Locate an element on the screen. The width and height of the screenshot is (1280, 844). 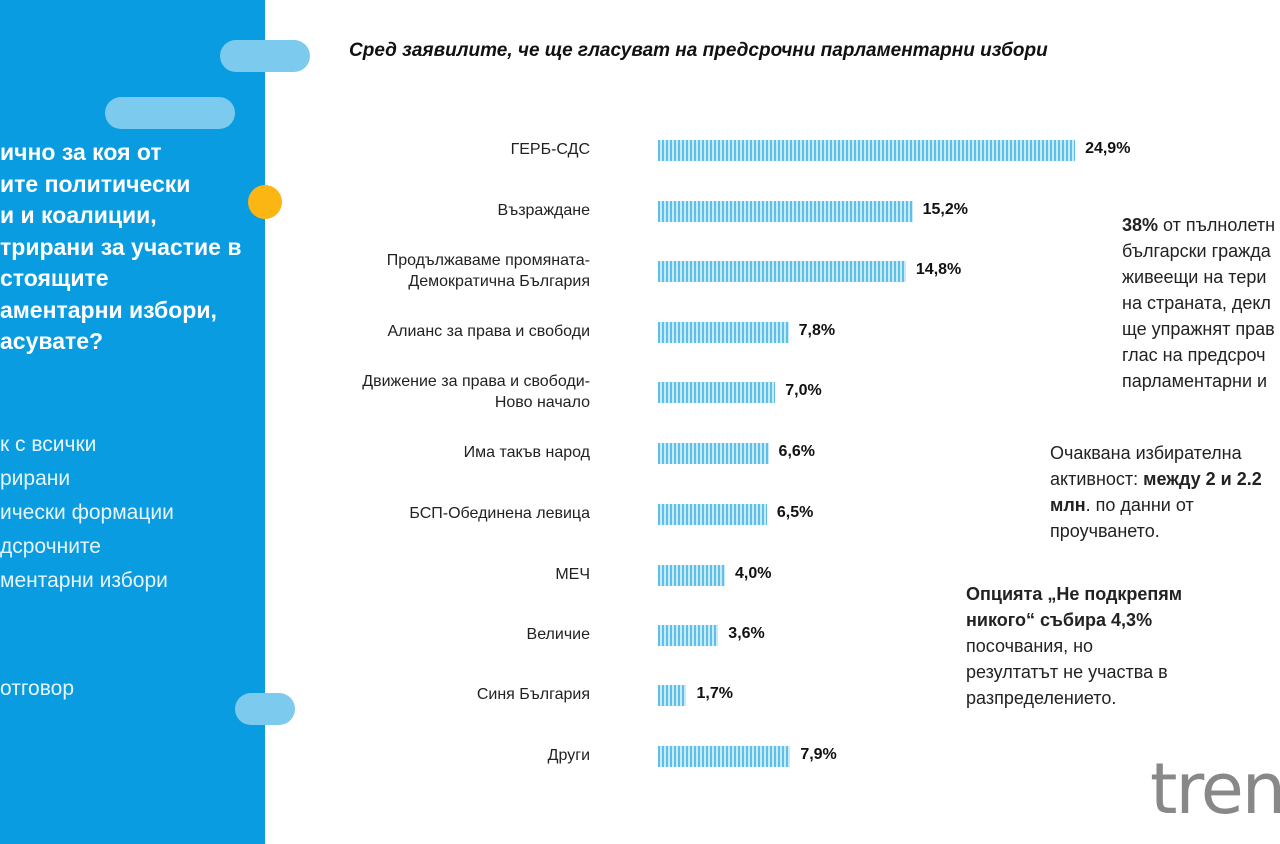
estimate-bold: между 2 и 2.2 млн is located at coordinates (1156, 492).